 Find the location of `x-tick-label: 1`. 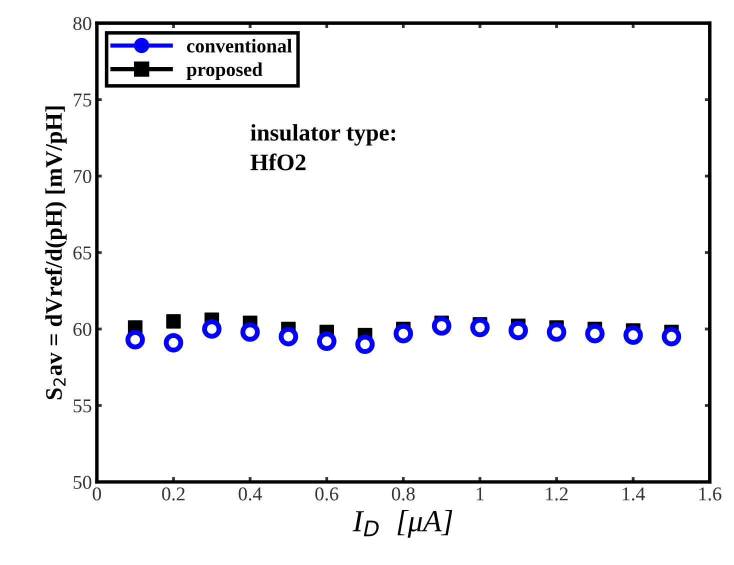

x-tick-label: 1 is located at coordinates (480, 493).